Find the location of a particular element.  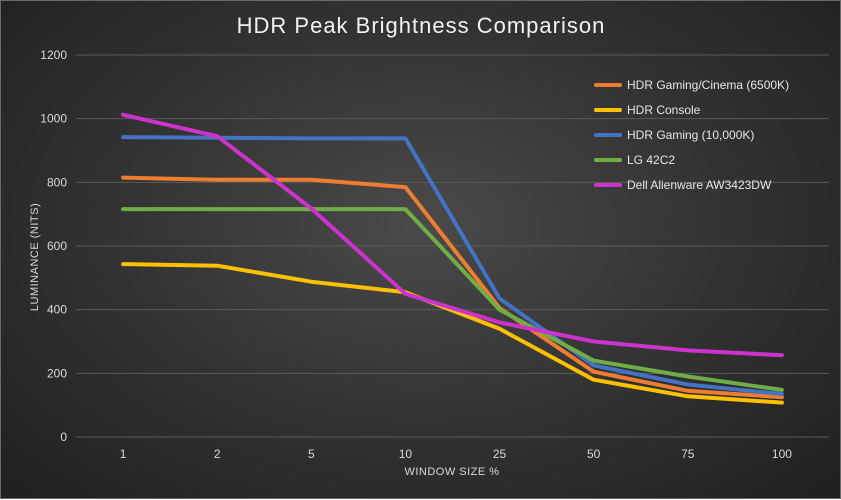

x-tick-label: 50 is located at coordinates (594, 454).